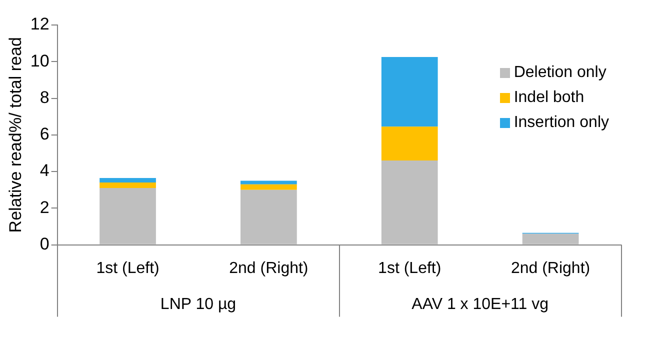 The image size is (649, 344). I want to click on y-tick-label: 12, so click(40, 24).